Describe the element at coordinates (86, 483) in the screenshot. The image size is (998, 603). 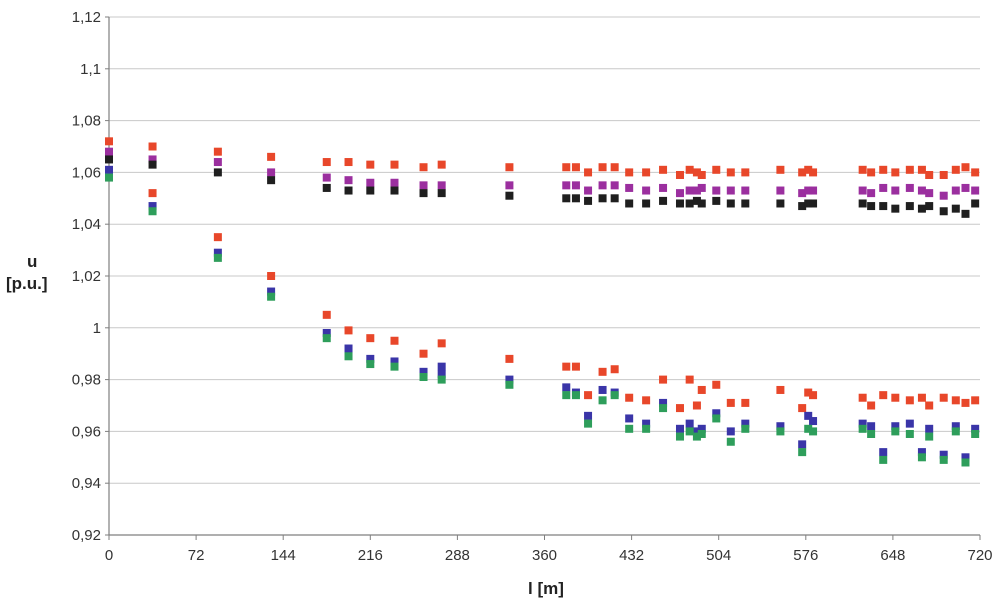
I see `y-tick-label: 0,94` at that location.